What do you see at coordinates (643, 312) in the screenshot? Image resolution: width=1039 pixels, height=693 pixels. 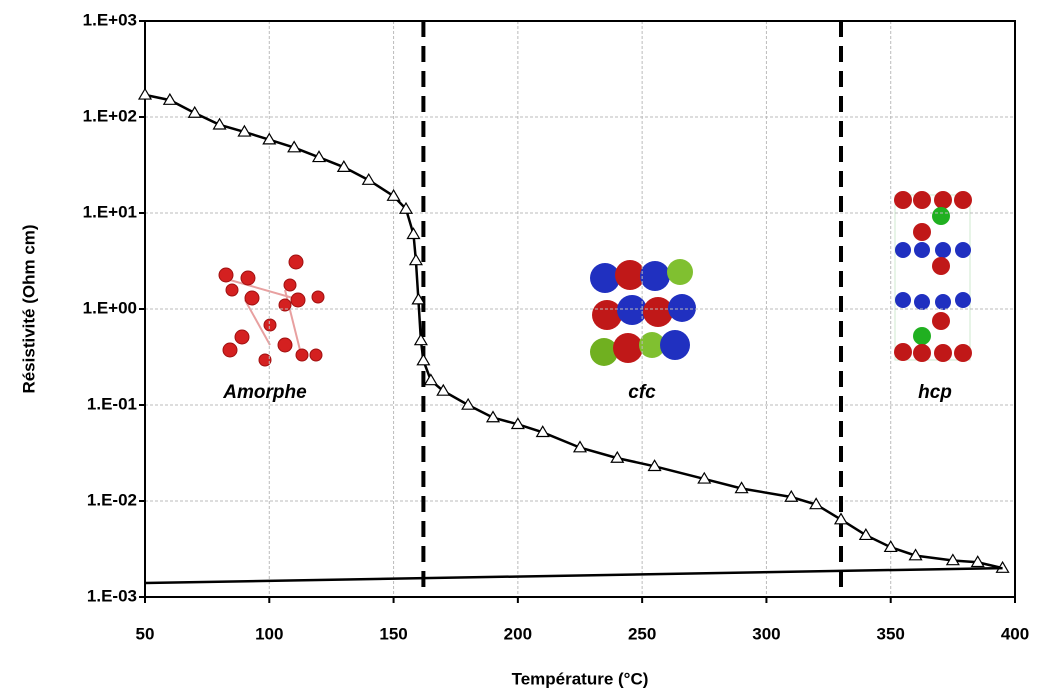 I see `cfc-structure-image` at bounding box center [643, 312].